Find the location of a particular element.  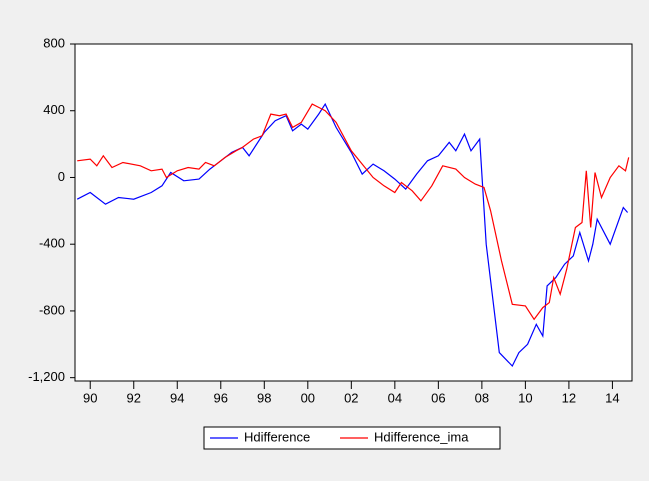

x-tick-label: 08 is located at coordinates (482, 397).